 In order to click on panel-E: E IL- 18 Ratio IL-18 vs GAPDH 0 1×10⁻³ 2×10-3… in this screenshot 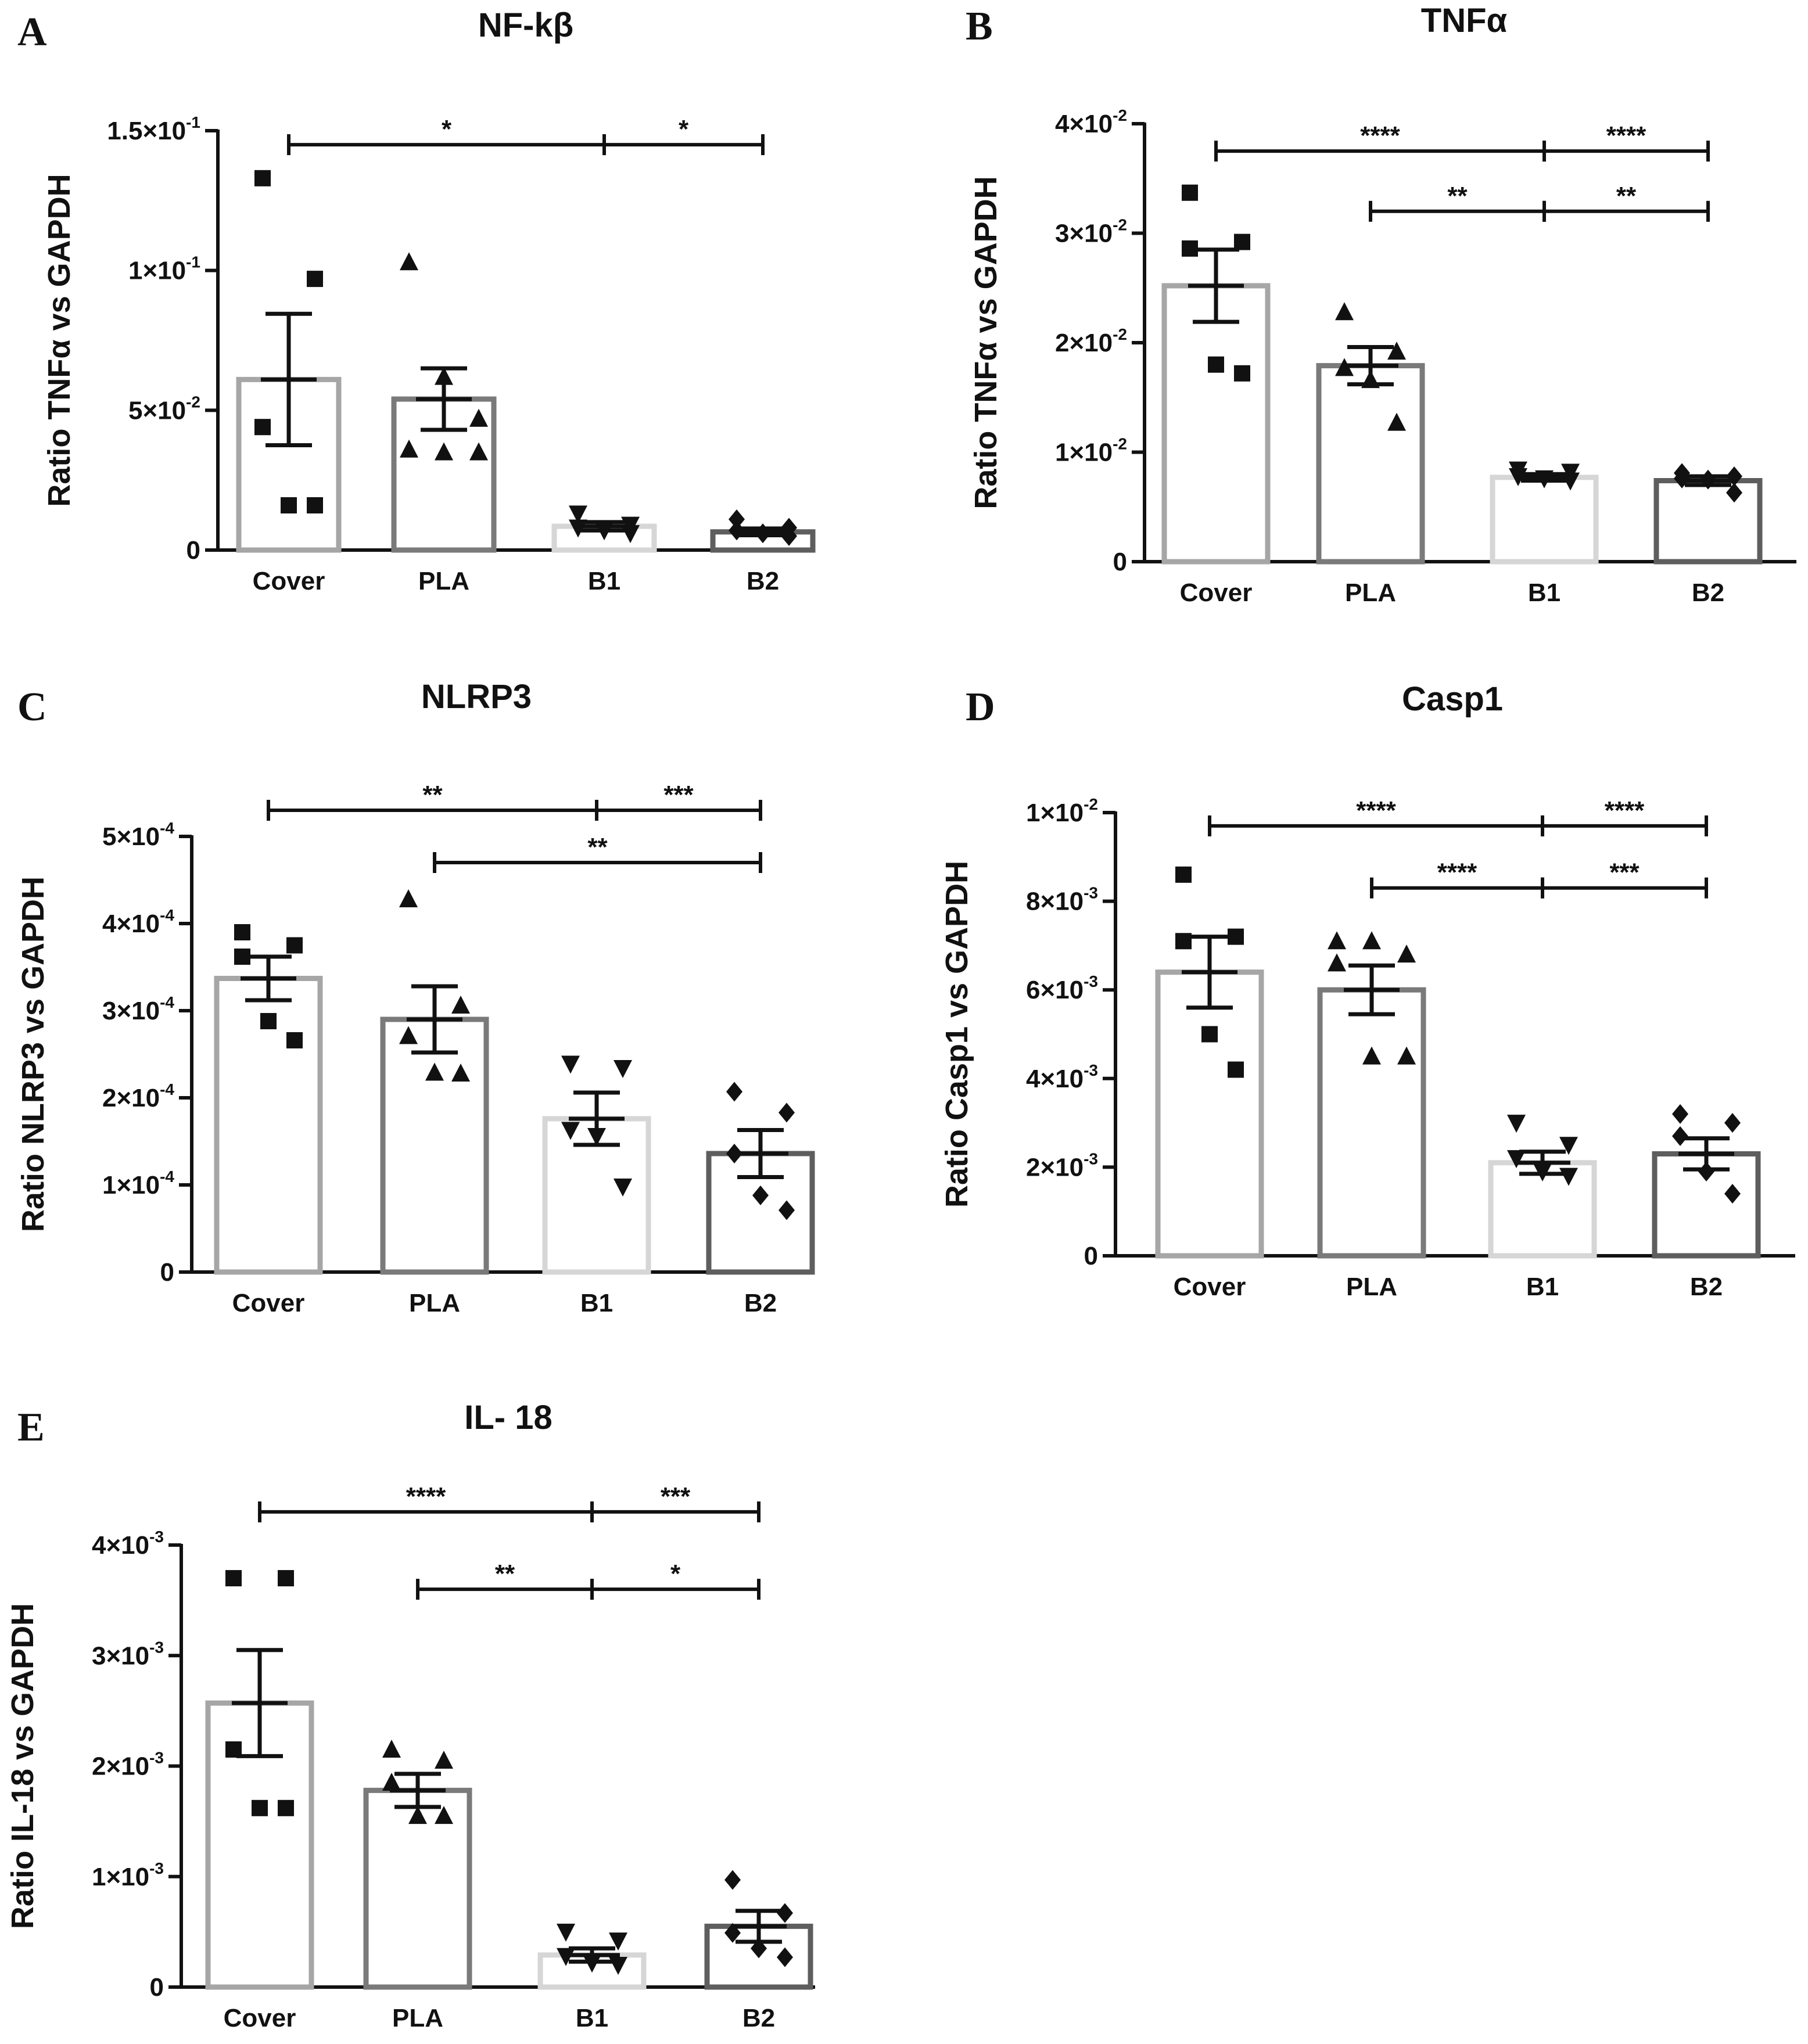, I will do `click(410, 1715)`.